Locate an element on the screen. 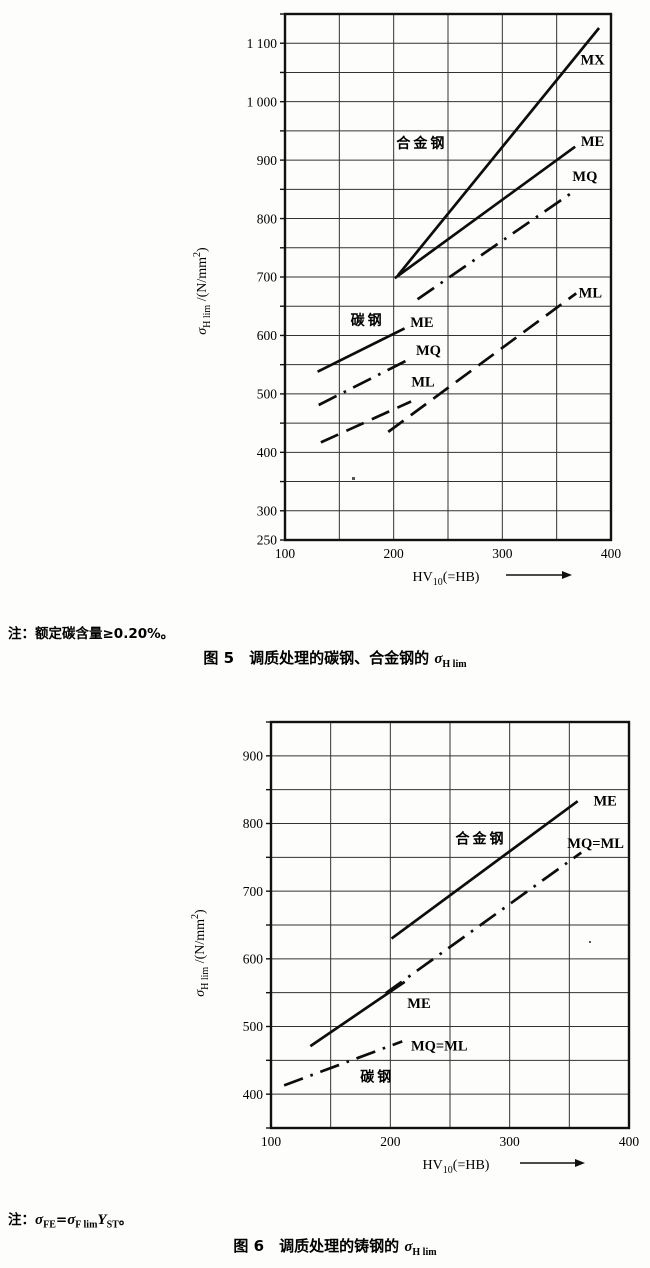 The height and width of the screenshot is (1268, 650). series-alloy-MQ-ML is located at coordinates (483, 923).